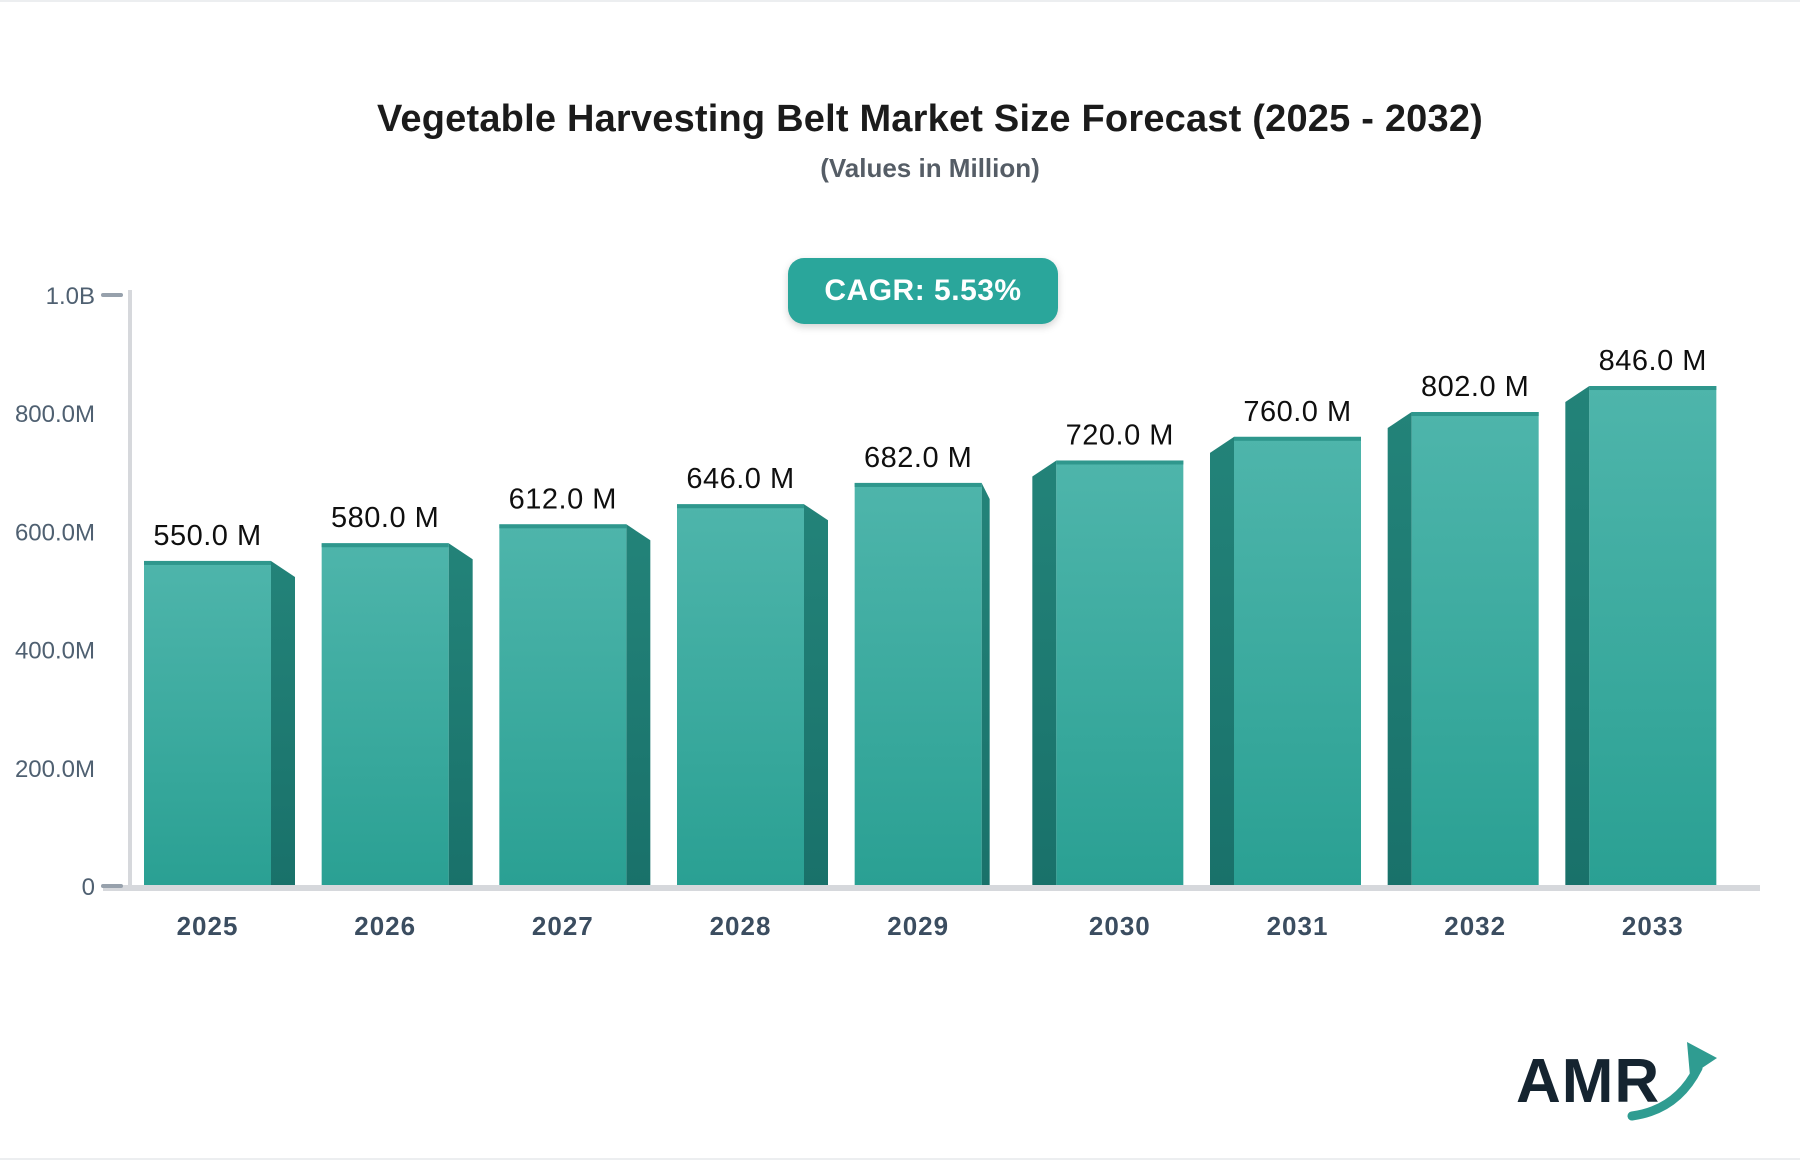 The image size is (1800, 1160). I want to click on bar-2032: 802.0 M 2032, so click(1463, 656).